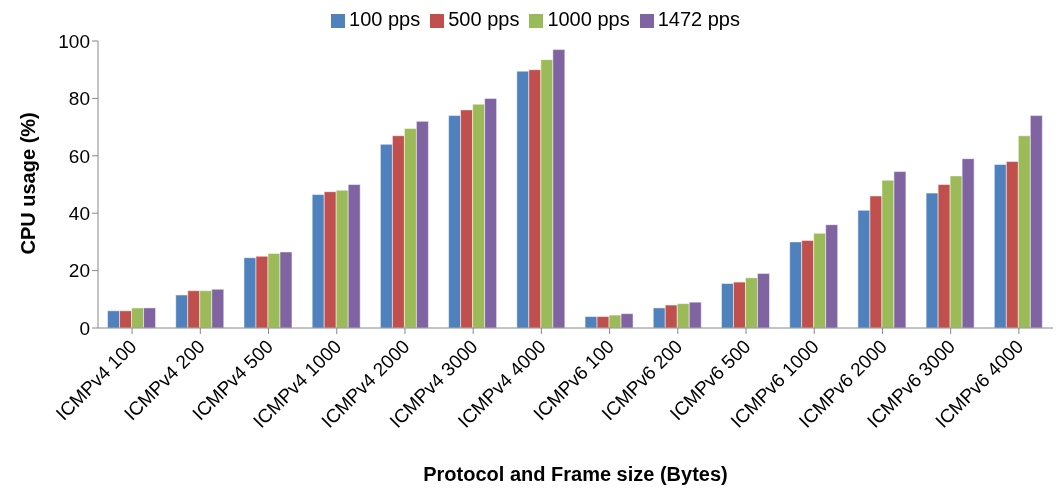 This screenshot has width=1059, height=498. Describe the element at coordinates (698, 19) in the screenshot. I see `legend-label: 1472 pps` at that location.